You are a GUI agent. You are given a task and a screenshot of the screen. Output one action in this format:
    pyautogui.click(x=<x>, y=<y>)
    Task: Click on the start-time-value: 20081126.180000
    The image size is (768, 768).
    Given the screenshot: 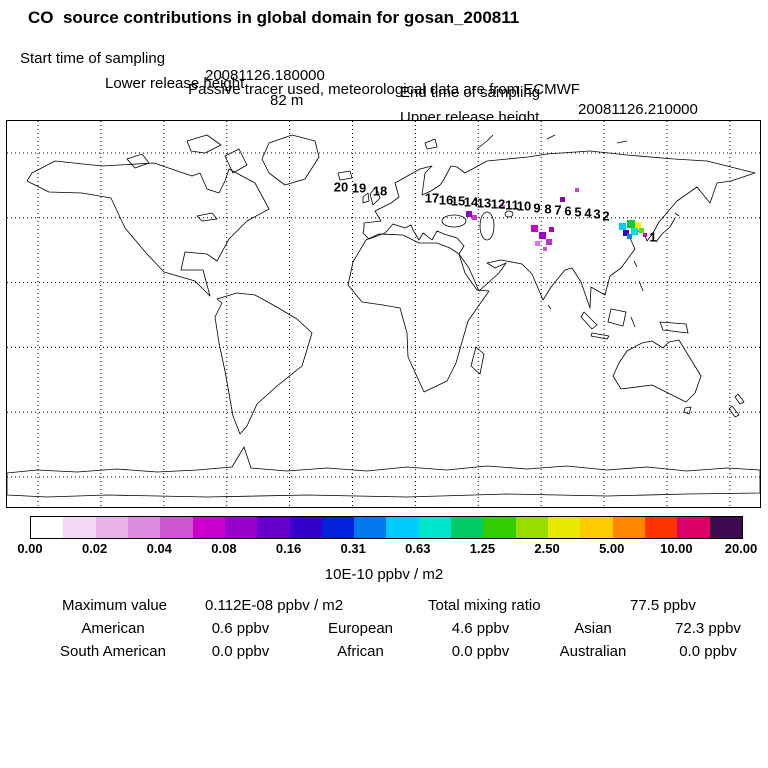 What is the action you would take?
    pyautogui.click(x=265, y=75)
    